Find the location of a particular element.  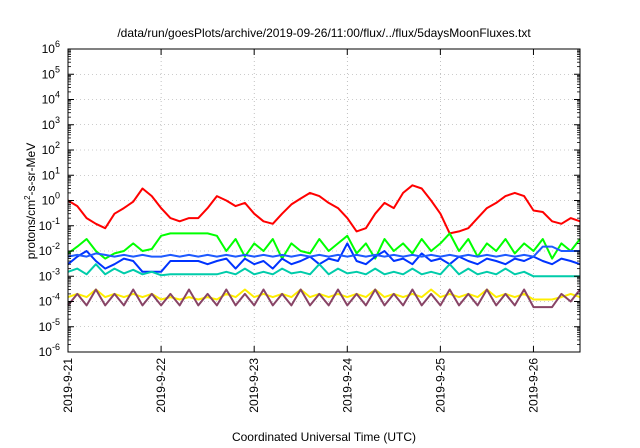

x-tick-label: 2019-9-21 is located at coordinates (68, 385).